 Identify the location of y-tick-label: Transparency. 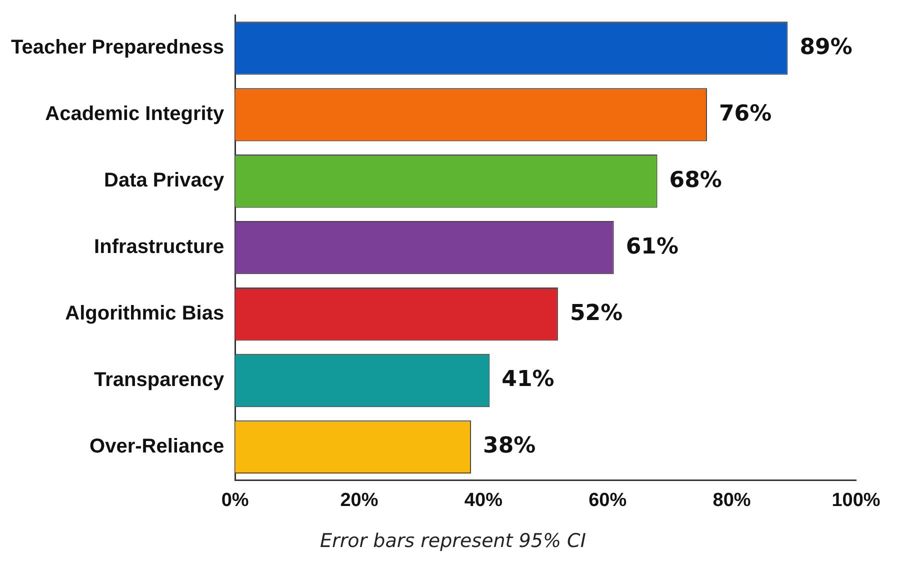
(159, 380).